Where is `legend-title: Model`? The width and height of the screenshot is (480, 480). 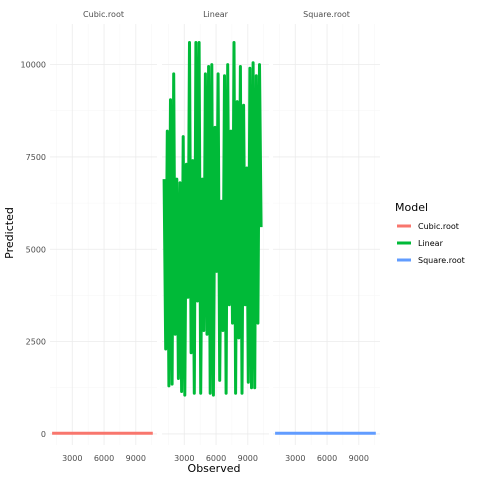
legend-title: Model is located at coordinates (411, 207).